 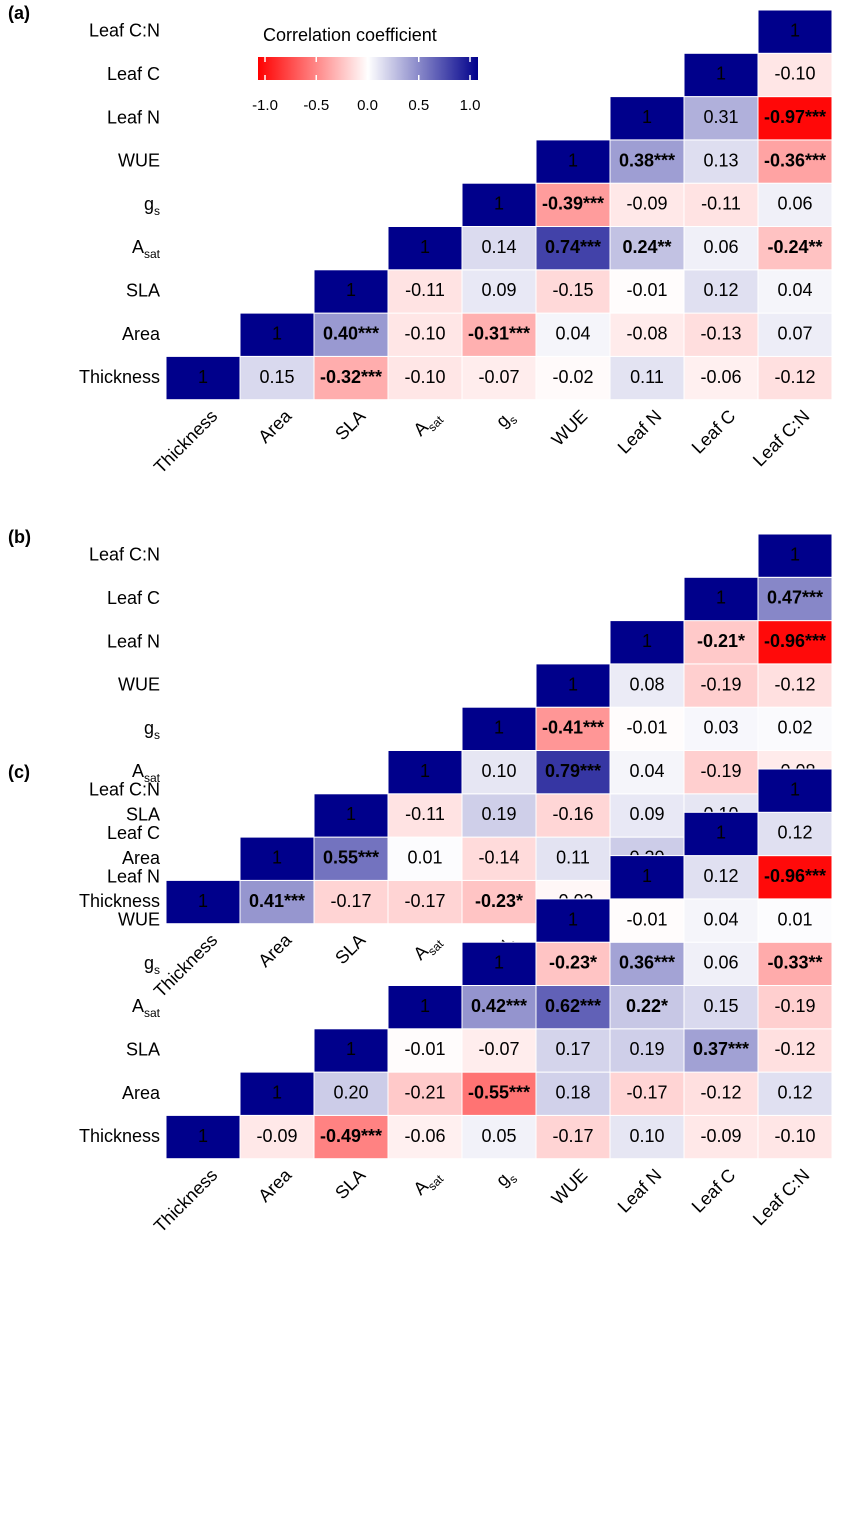 What do you see at coordinates (499, 901) in the screenshot?
I see `cell-label: -0.23*` at bounding box center [499, 901].